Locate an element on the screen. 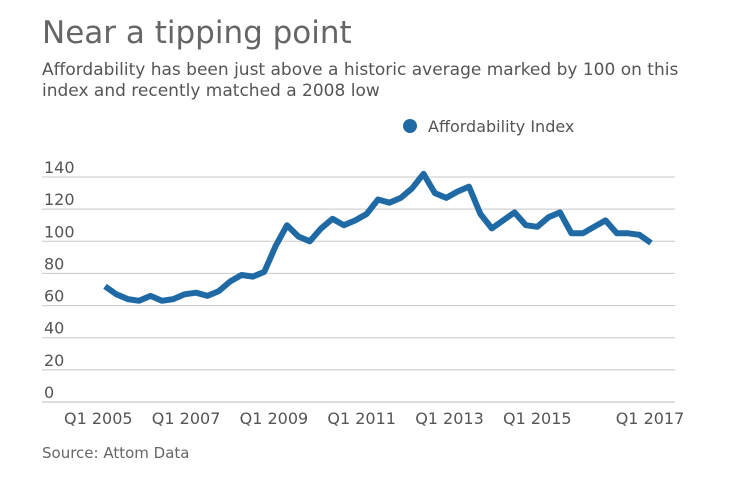 This screenshot has width=740, height=482. y-tick-label: 100 is located at coordinates (59, 231).